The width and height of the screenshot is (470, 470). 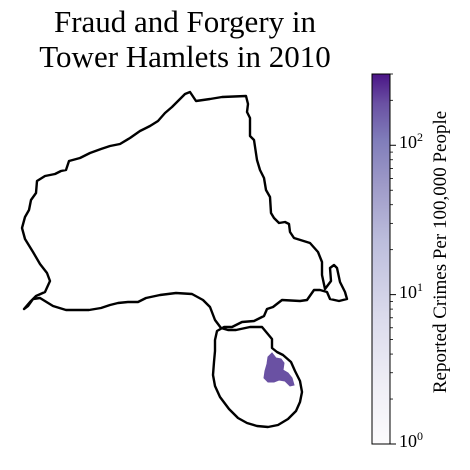 What do you see at coordinates (411, 441) in the screenshot?
I see `colorbar-tick-label: 10⁰` at bounding box center [411, 441].